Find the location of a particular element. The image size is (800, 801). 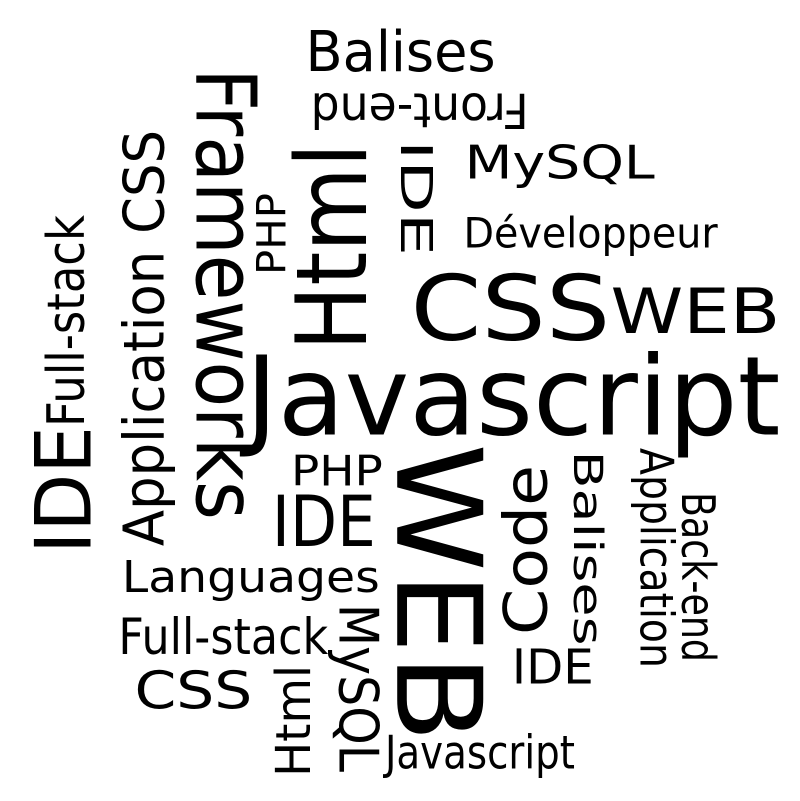

word-ide-bottom: IDE is located at coordinates (552, 666).